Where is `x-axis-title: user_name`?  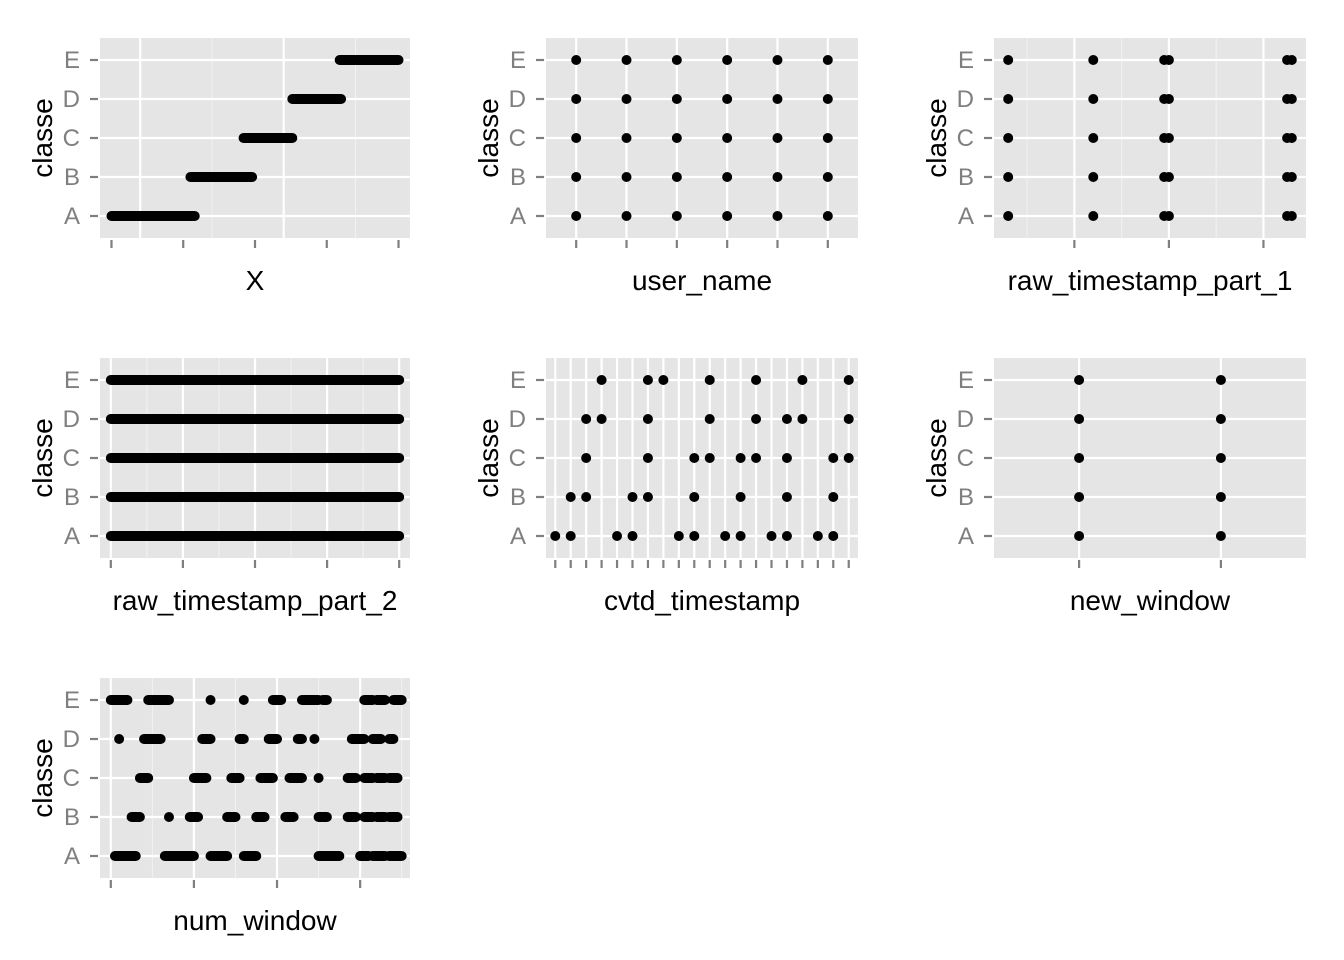
x-axis-title: user_name is located at coordinates (702, 280).